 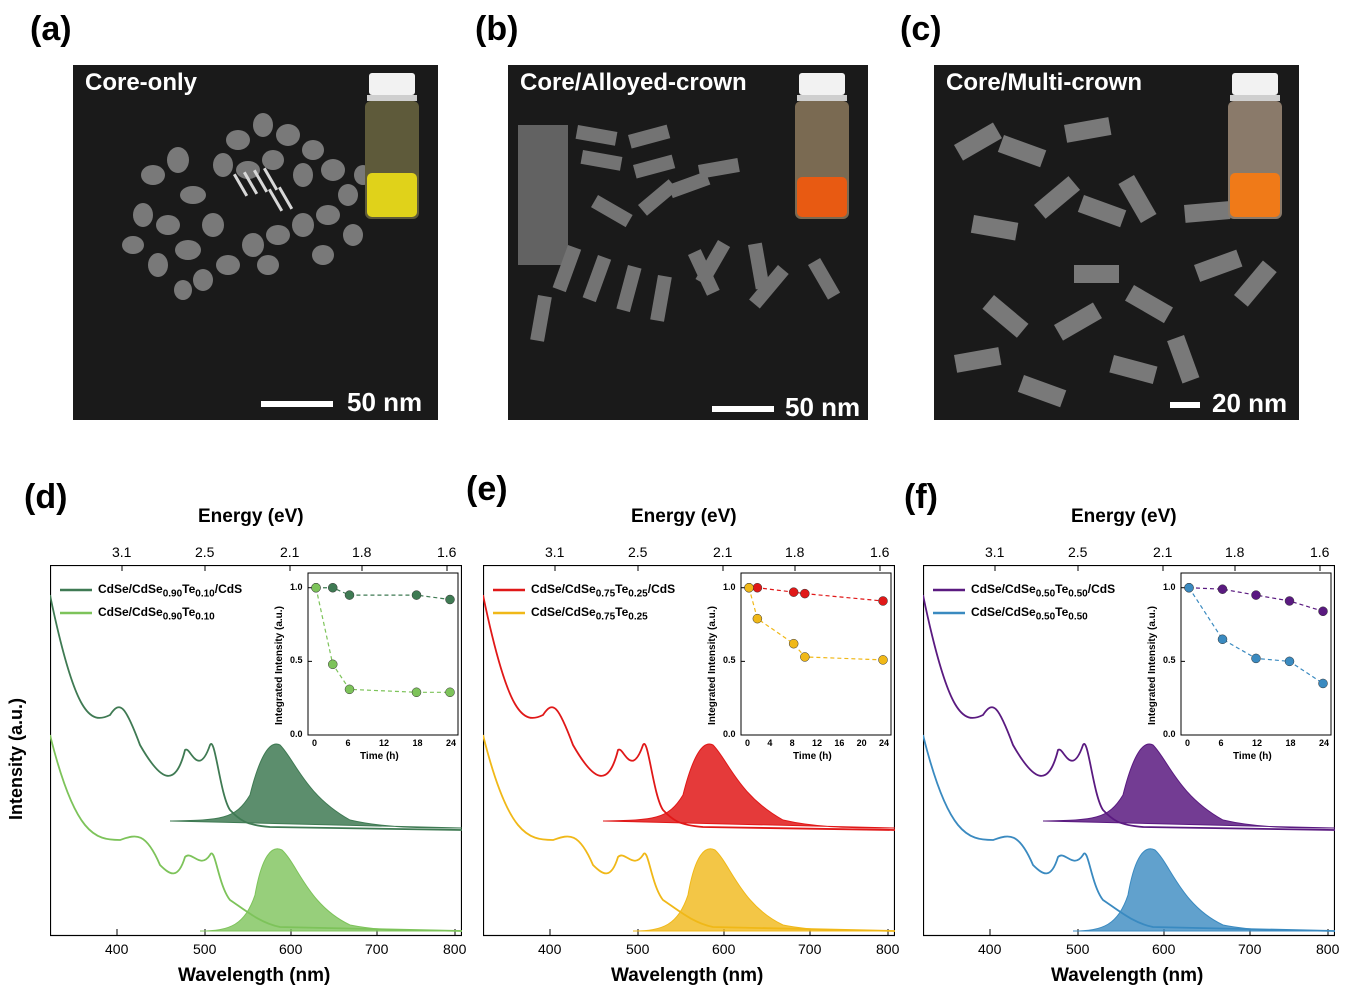 I want to click on energy-tick-label: 2.5, so click(x=205, y=552).